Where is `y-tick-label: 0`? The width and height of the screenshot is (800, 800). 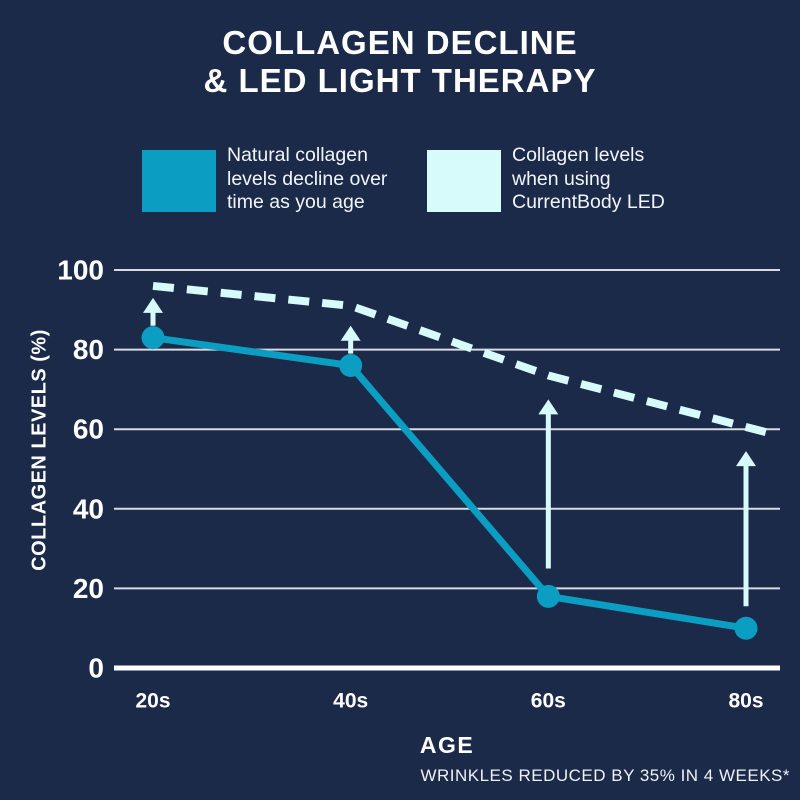
y-tick-label: 0 is located at coordinates (96, 668).